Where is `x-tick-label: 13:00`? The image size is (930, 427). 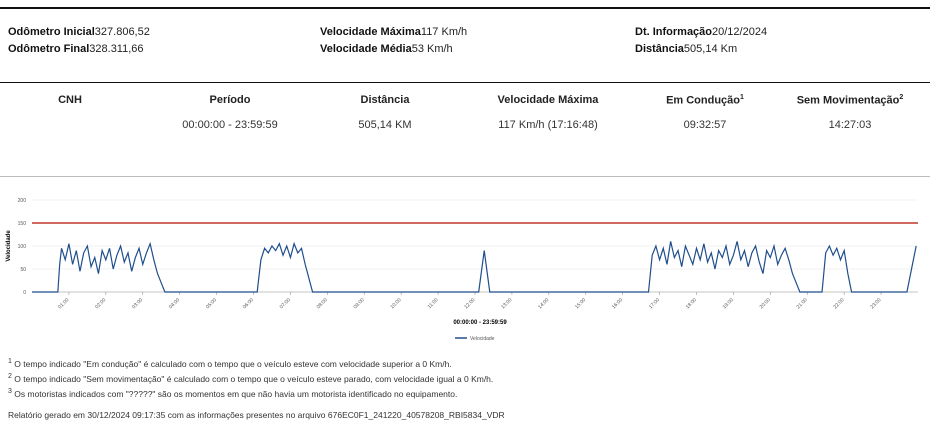
x-tick-label: 13:00 is located at coordinates (506, 303).